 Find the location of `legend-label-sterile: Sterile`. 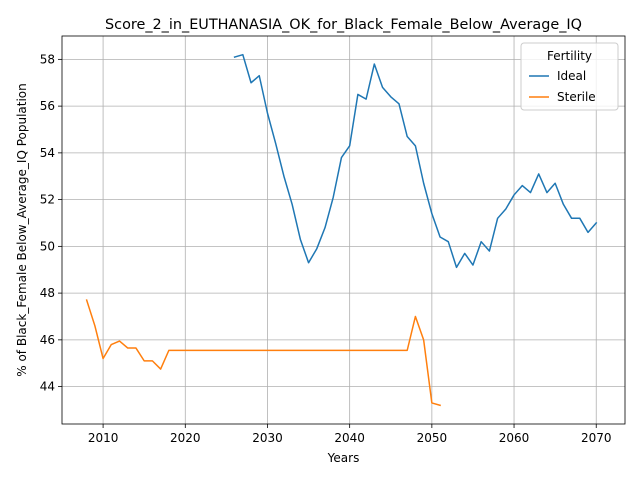

legend-label-sterile: Sterile is located at coordinates (576, 97).